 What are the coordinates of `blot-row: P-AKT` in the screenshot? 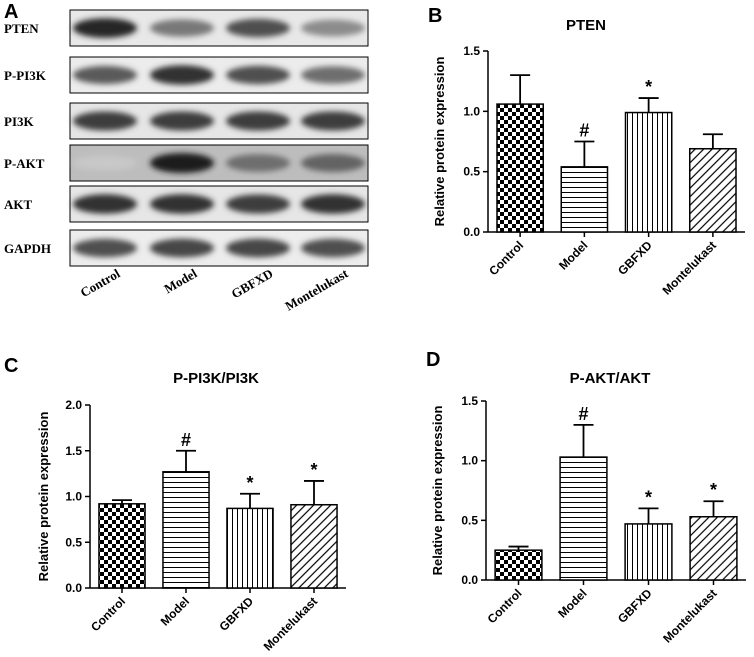 It's located at (186, 163).